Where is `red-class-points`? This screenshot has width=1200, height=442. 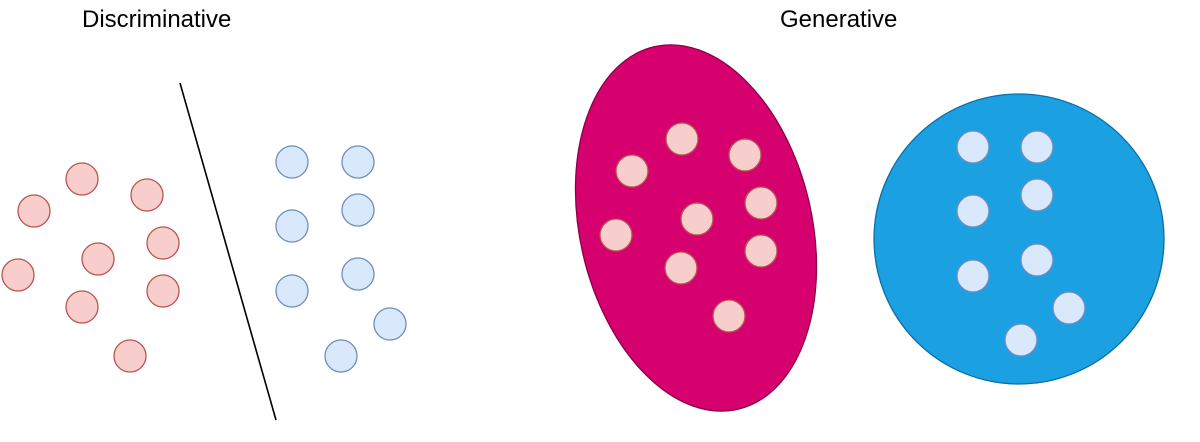
red-class-points is located at coordinates (90, 267).